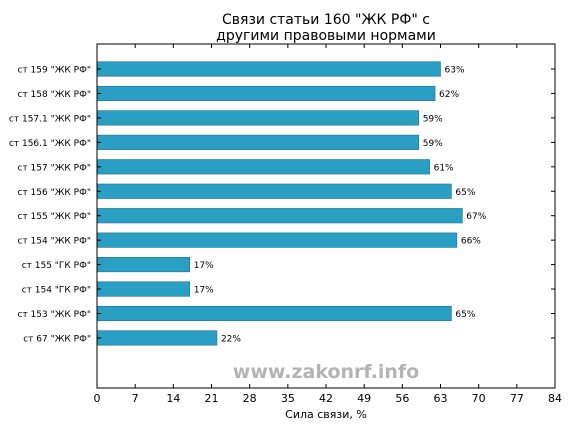 The height and width of the screenshot is (436, 576). Describe the element at coordinates (55, 193) in the screenshot. I see `category-label: ст 156 "ЖК РФ"` at that location.